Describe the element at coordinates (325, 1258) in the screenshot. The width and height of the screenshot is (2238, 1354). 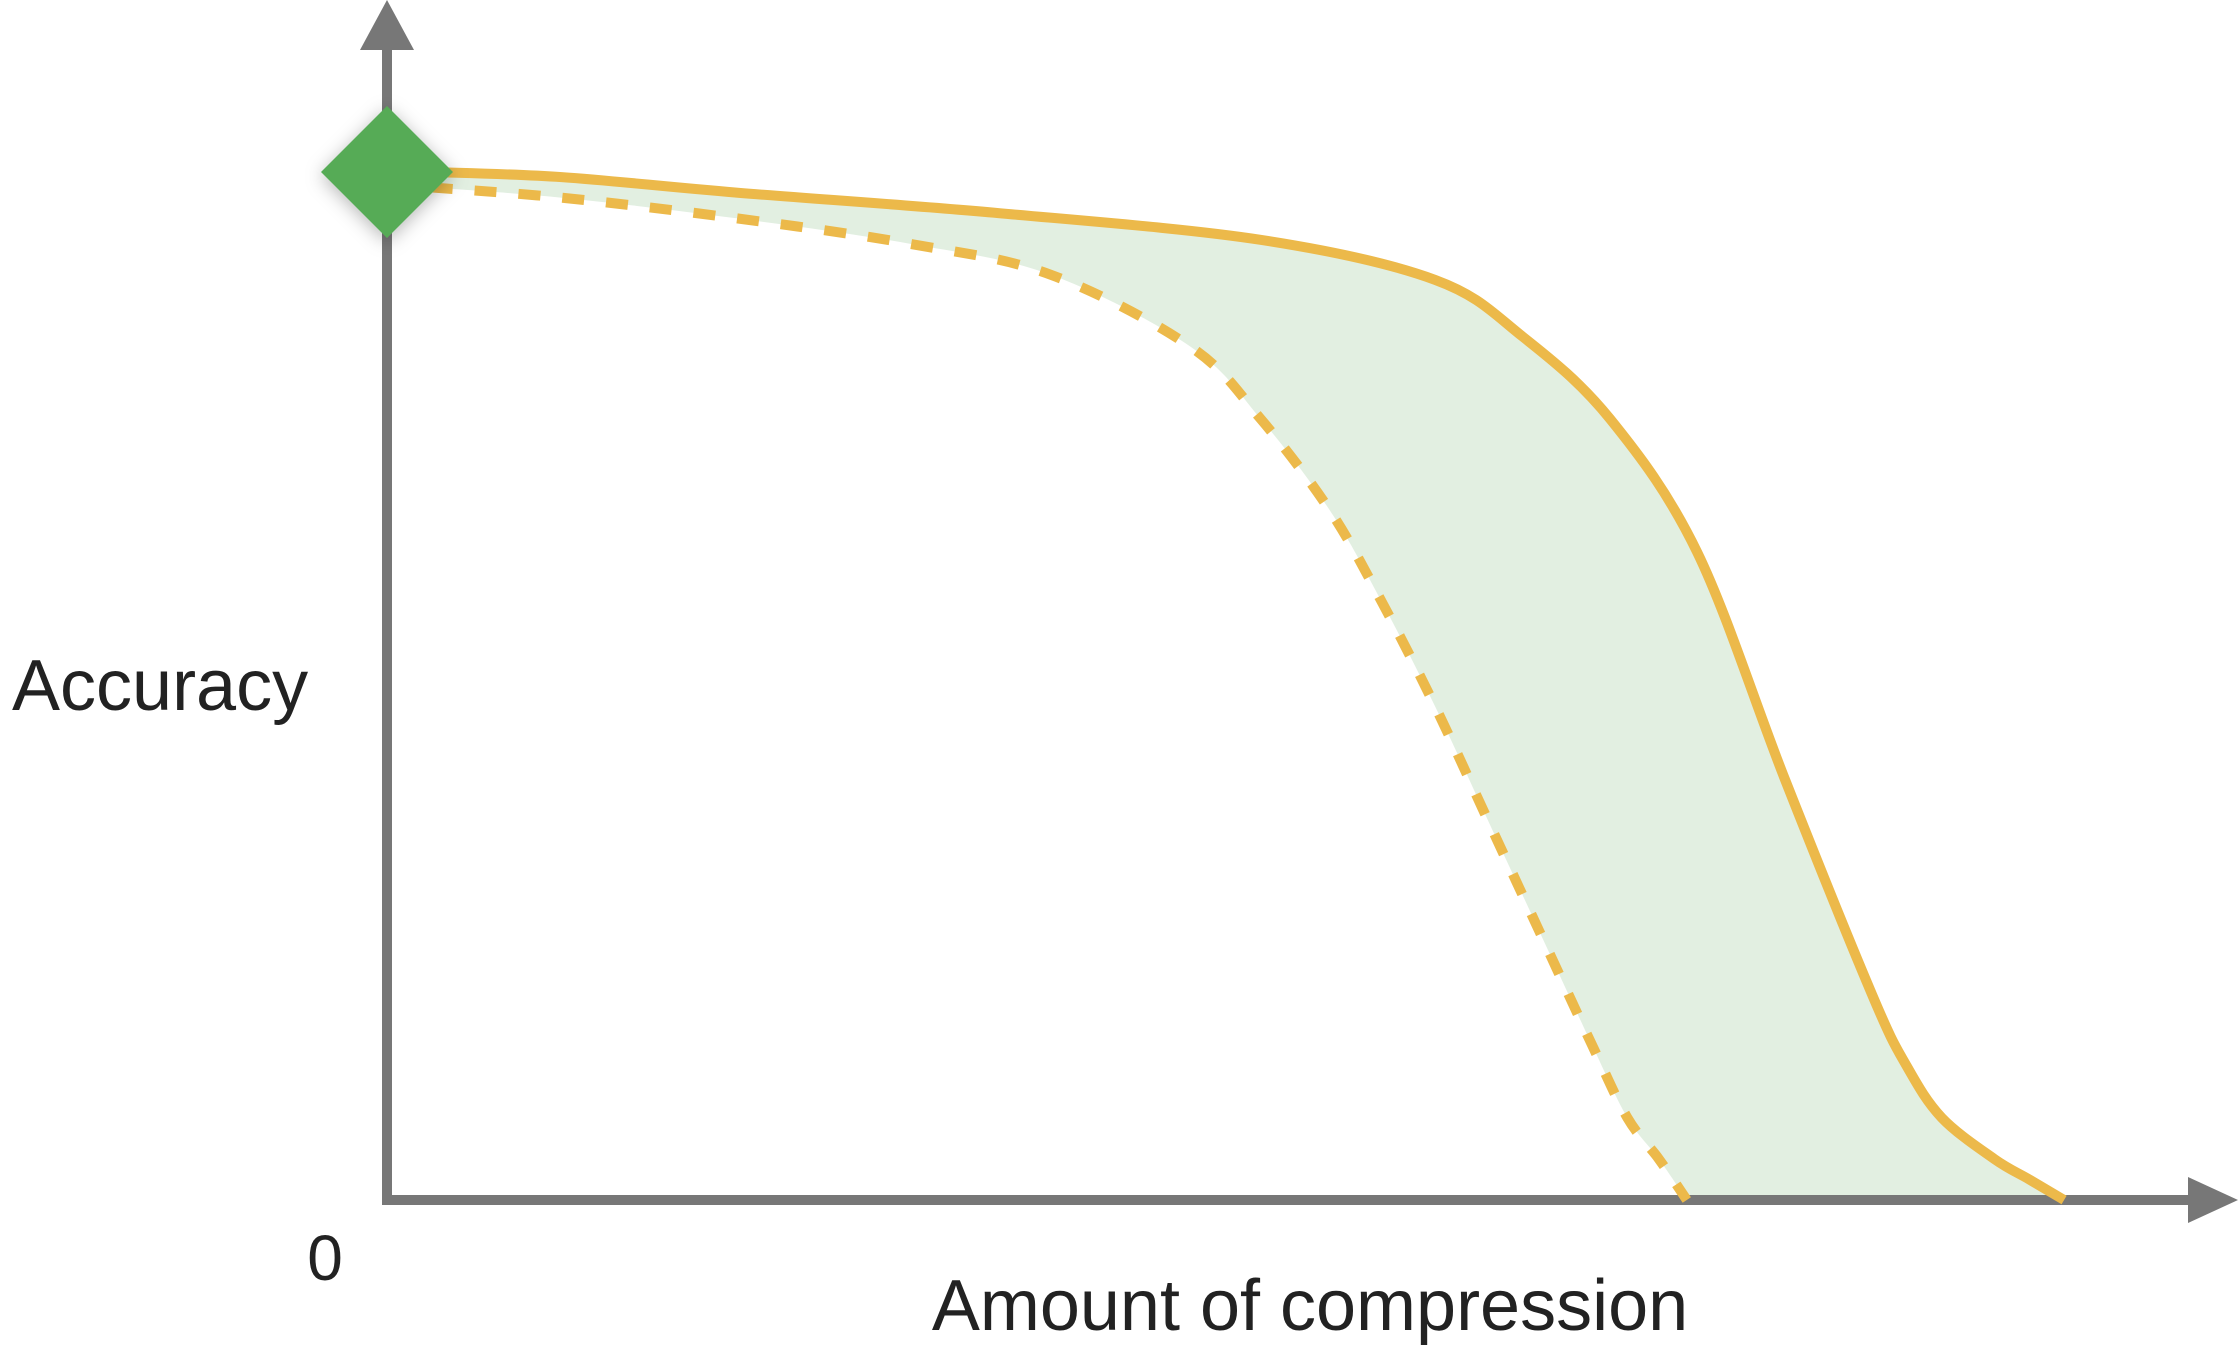
I see `origin-tick-label: 0` at that location.